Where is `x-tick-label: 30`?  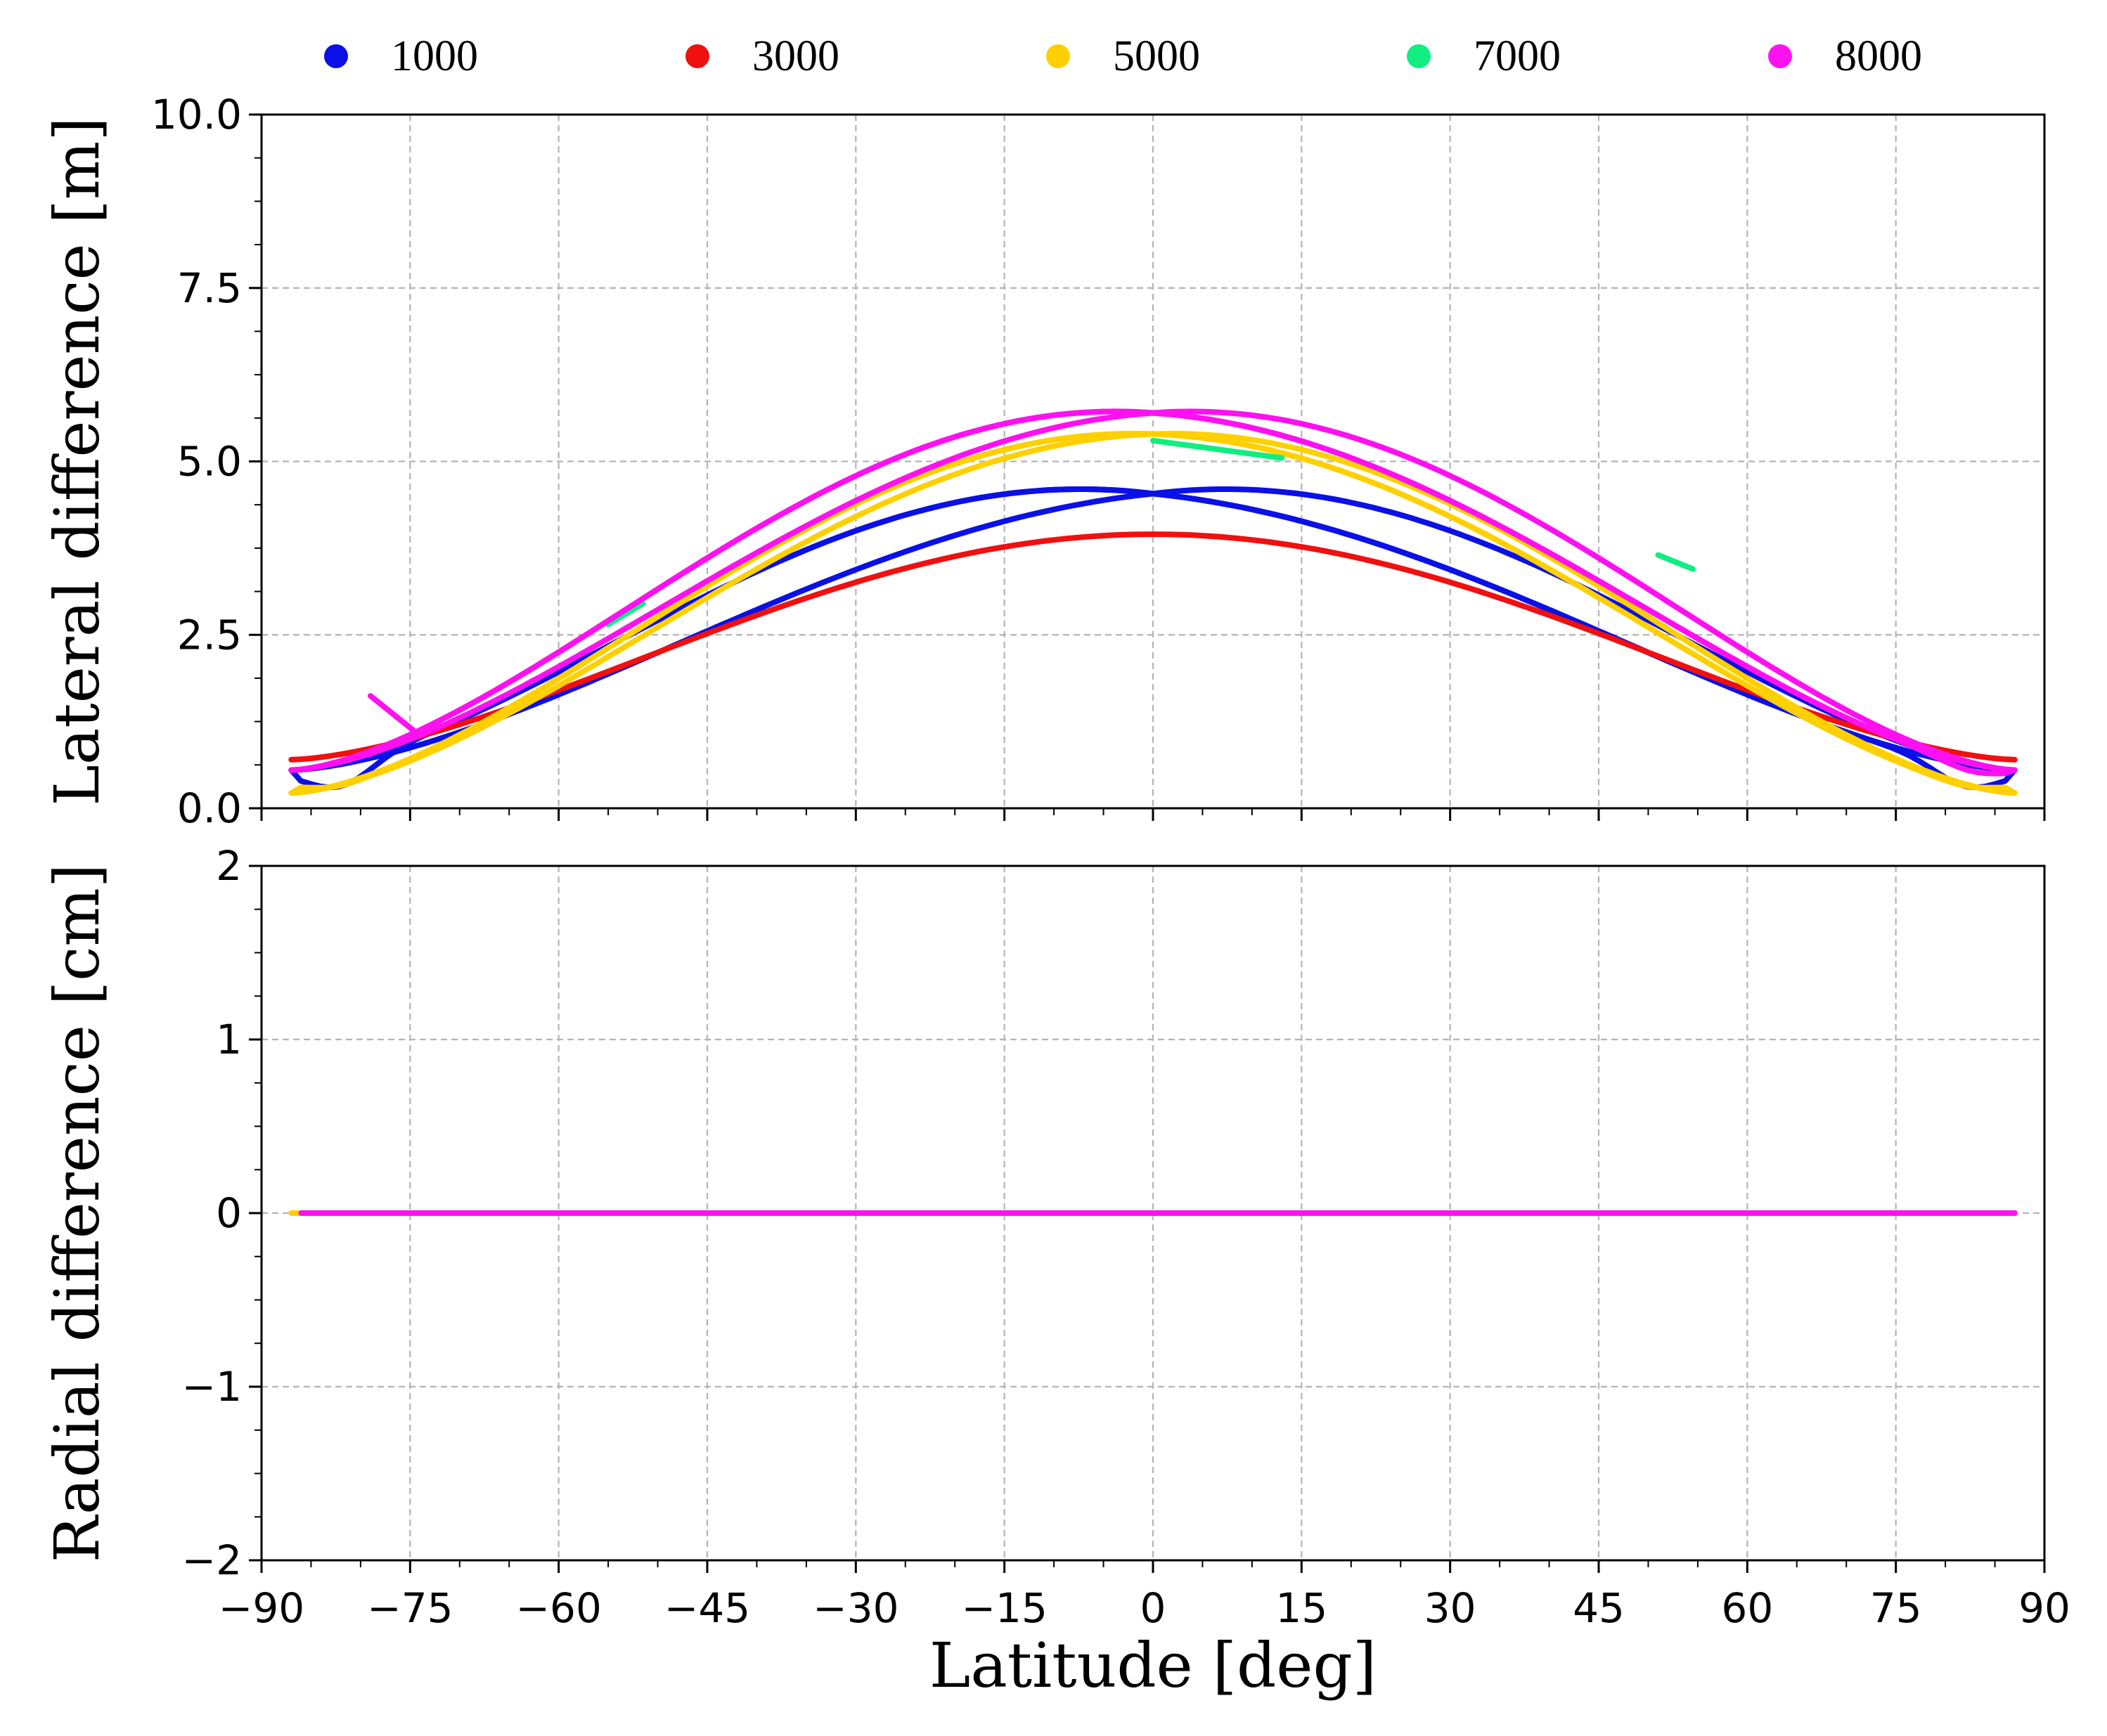 x-tick-label: 30 is located at coordinates (1450, 1608).